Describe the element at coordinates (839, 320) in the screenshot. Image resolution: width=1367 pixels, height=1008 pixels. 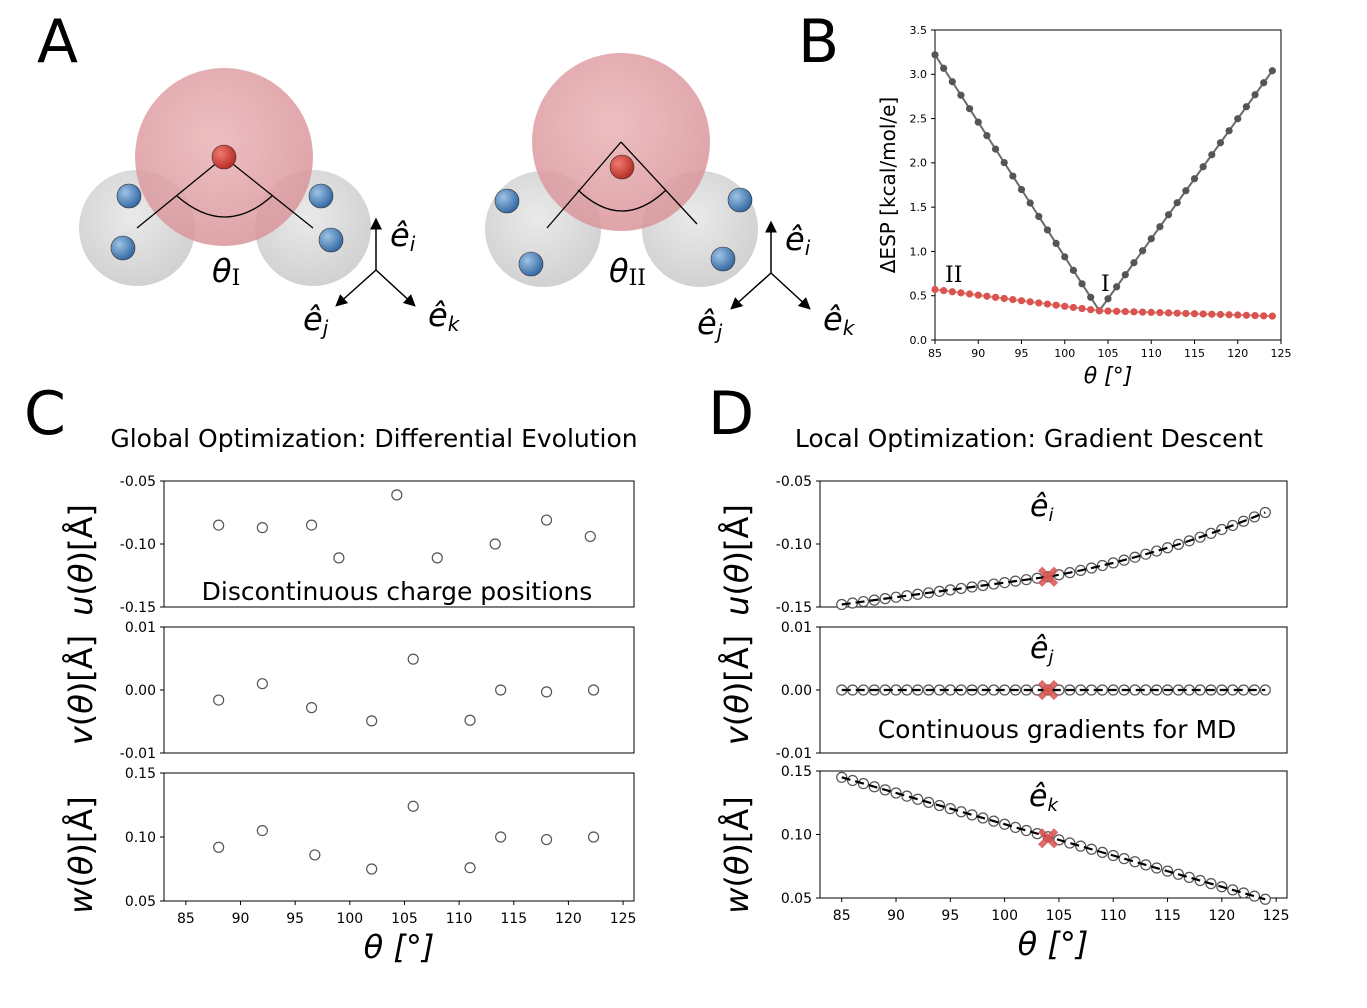
I see `axis-k-label: êk` at that location.